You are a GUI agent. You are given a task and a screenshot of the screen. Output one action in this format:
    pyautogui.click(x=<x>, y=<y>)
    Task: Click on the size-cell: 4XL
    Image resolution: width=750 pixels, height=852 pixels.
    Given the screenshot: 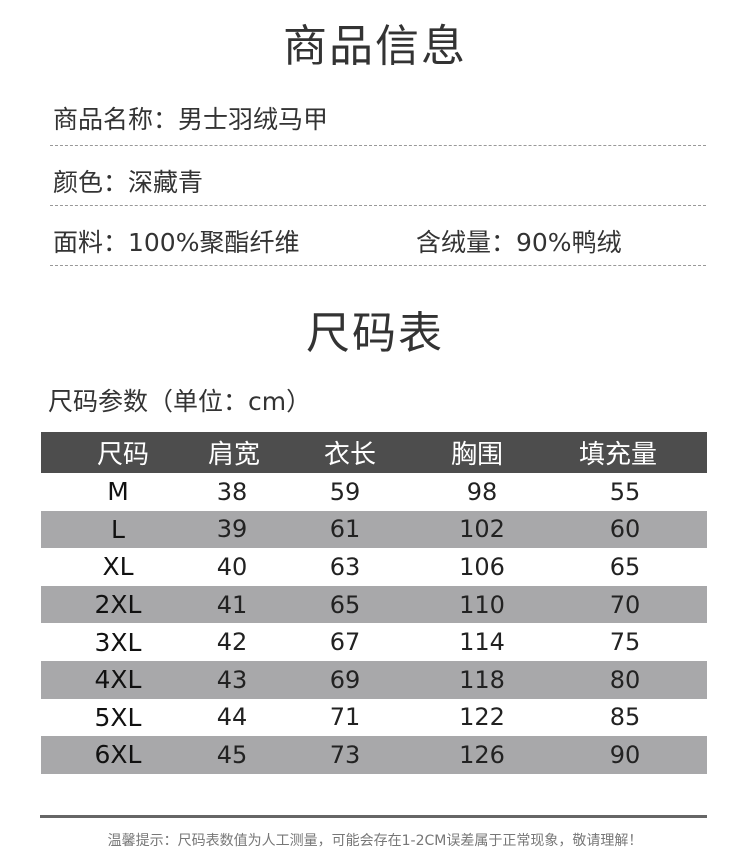 What is the action you would take?
    pyautogui.click(x=118, y=680)
    